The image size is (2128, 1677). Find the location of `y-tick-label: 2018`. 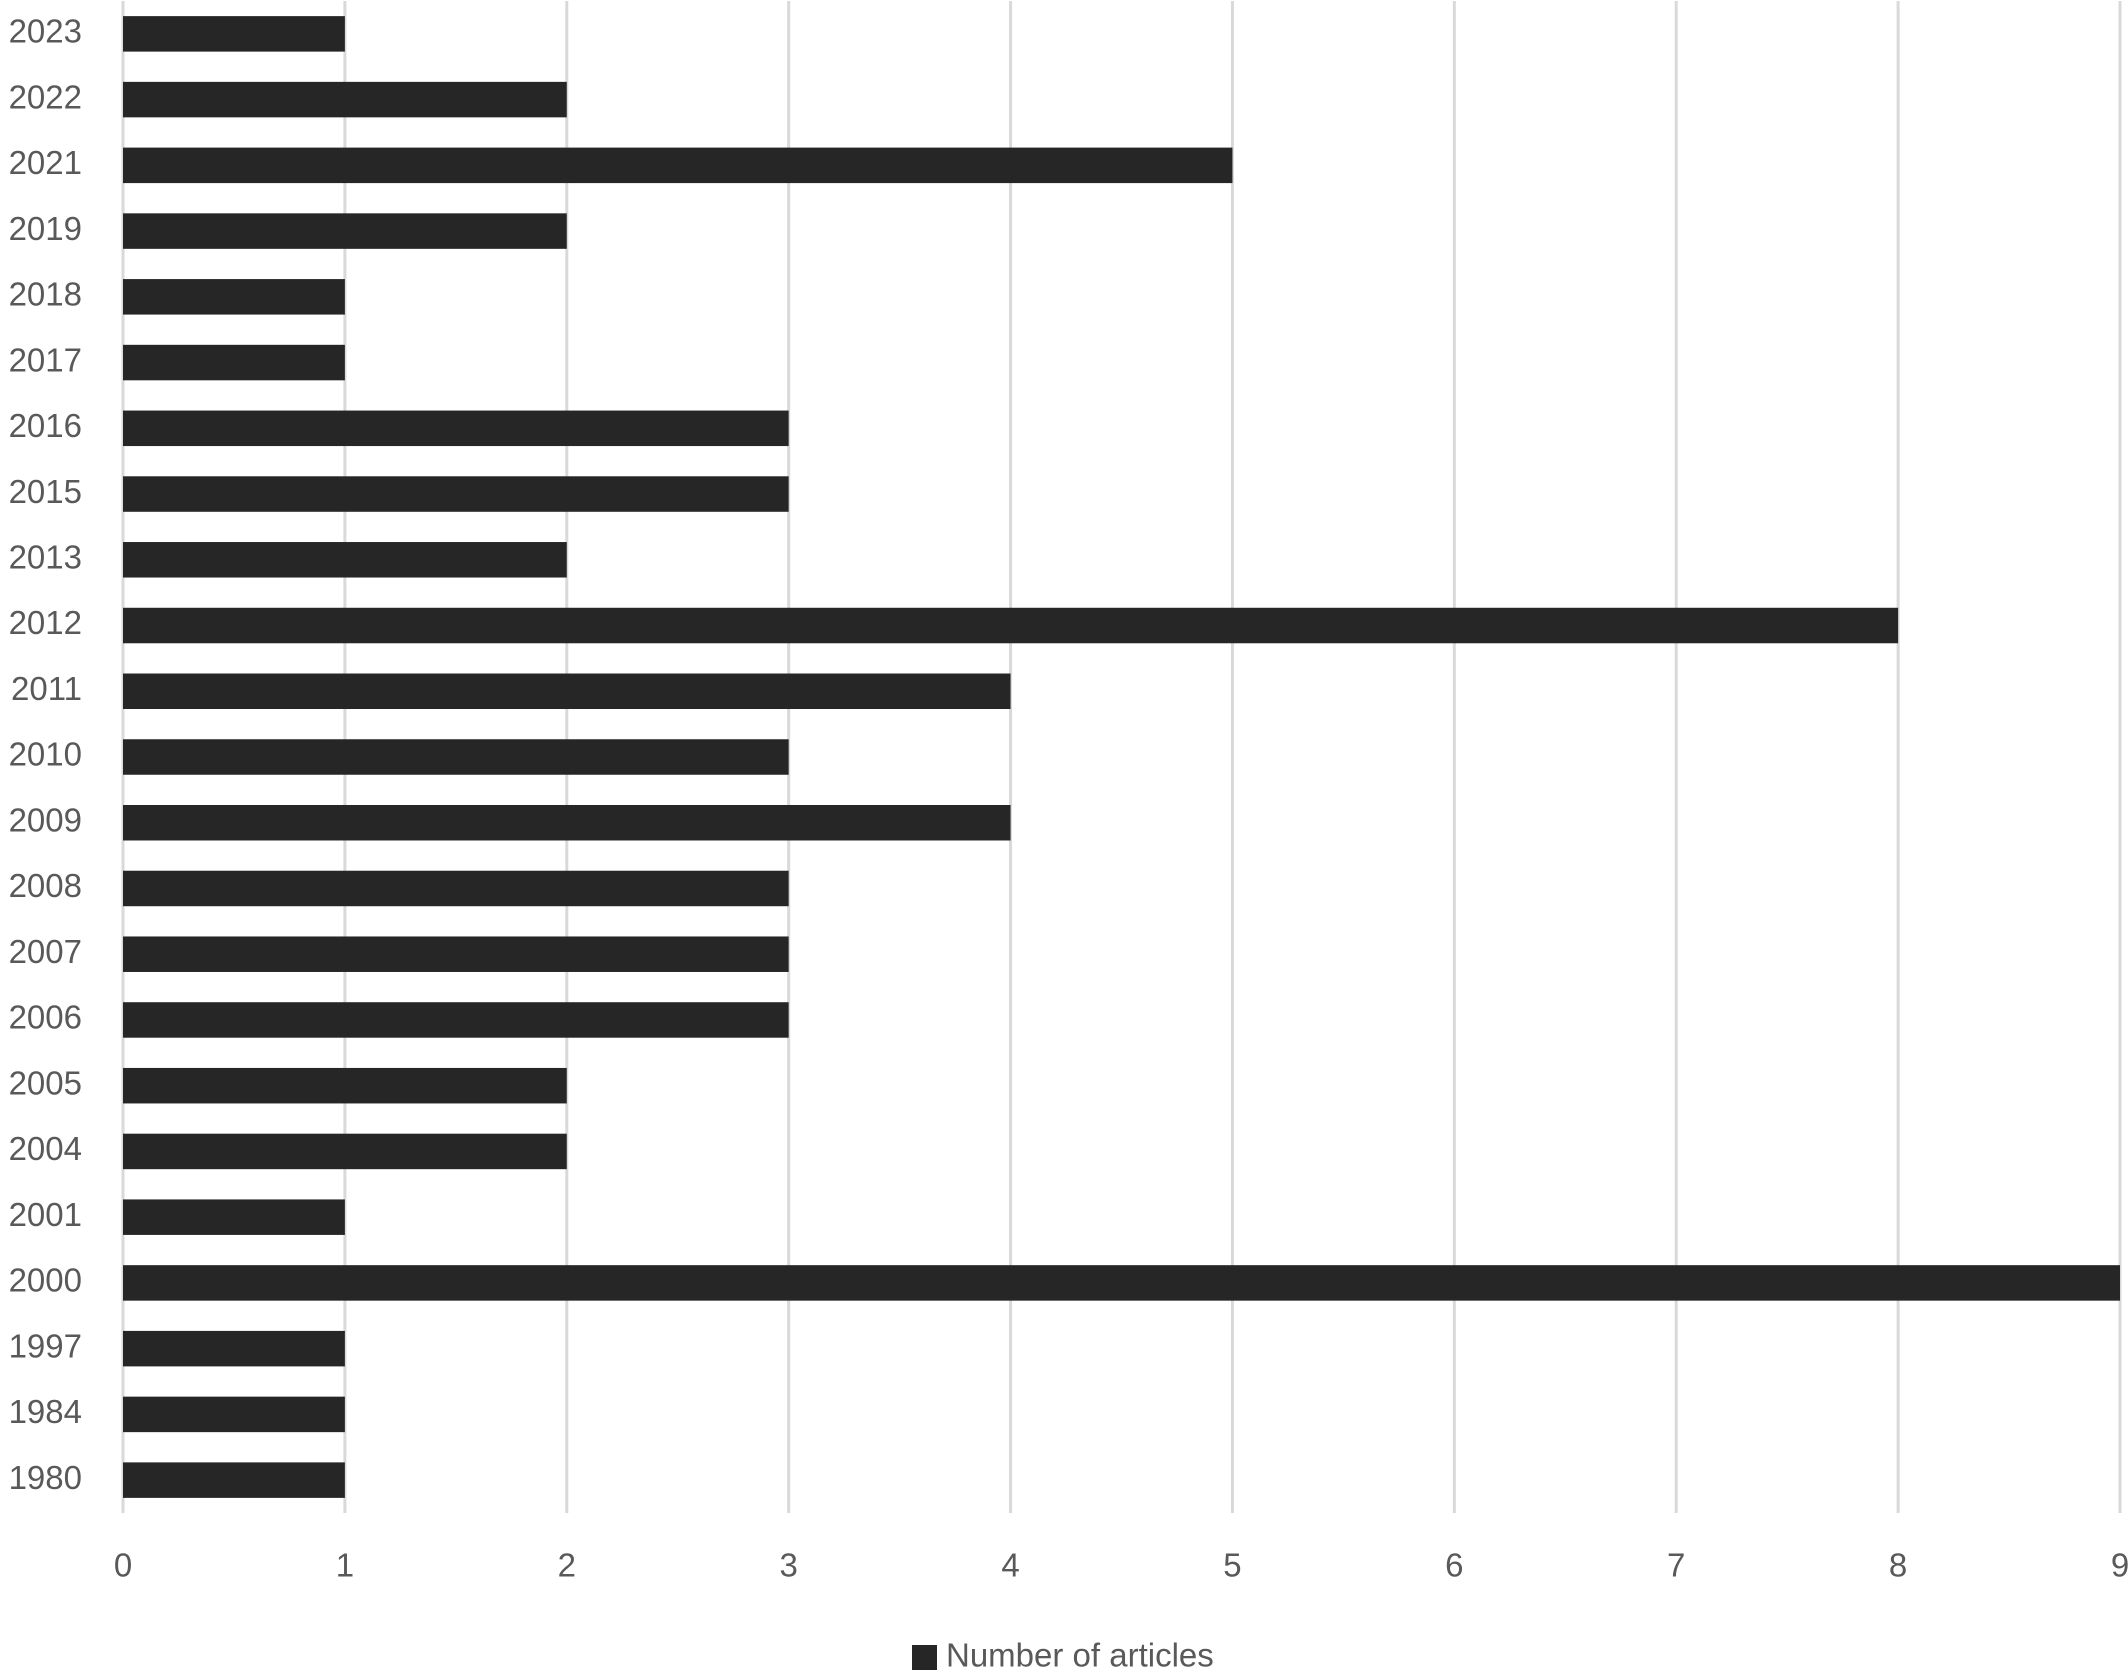

y-tick-label: 2018 is located at coordinates (45, 294).